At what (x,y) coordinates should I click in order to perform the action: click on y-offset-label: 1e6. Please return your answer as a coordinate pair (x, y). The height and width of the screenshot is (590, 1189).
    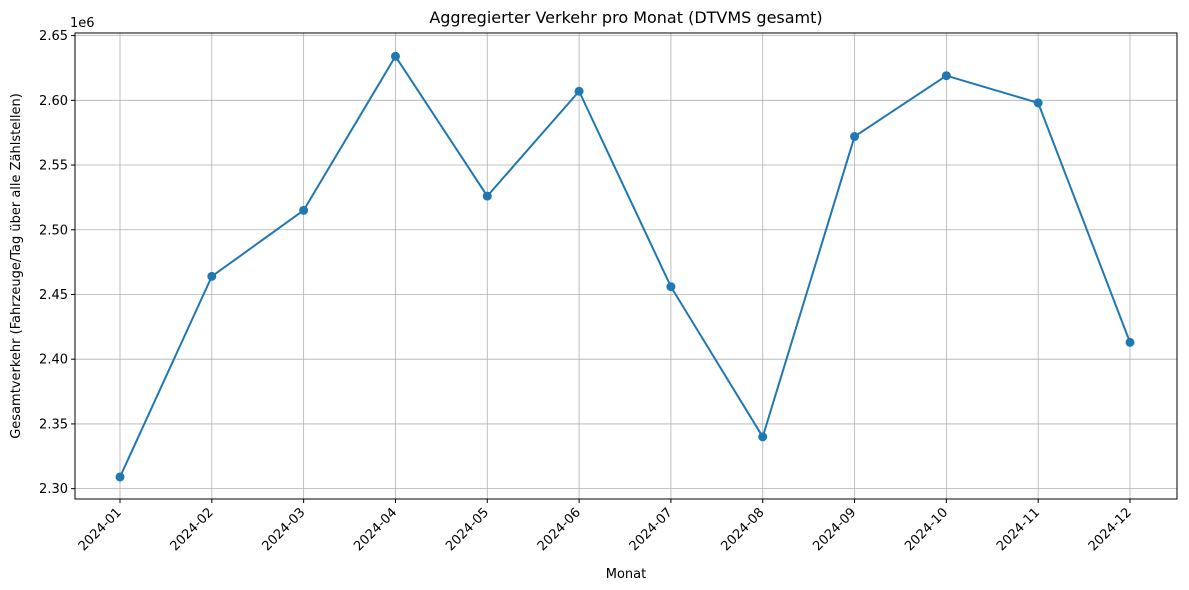
    Looking at the image, I should click on (82, 23).